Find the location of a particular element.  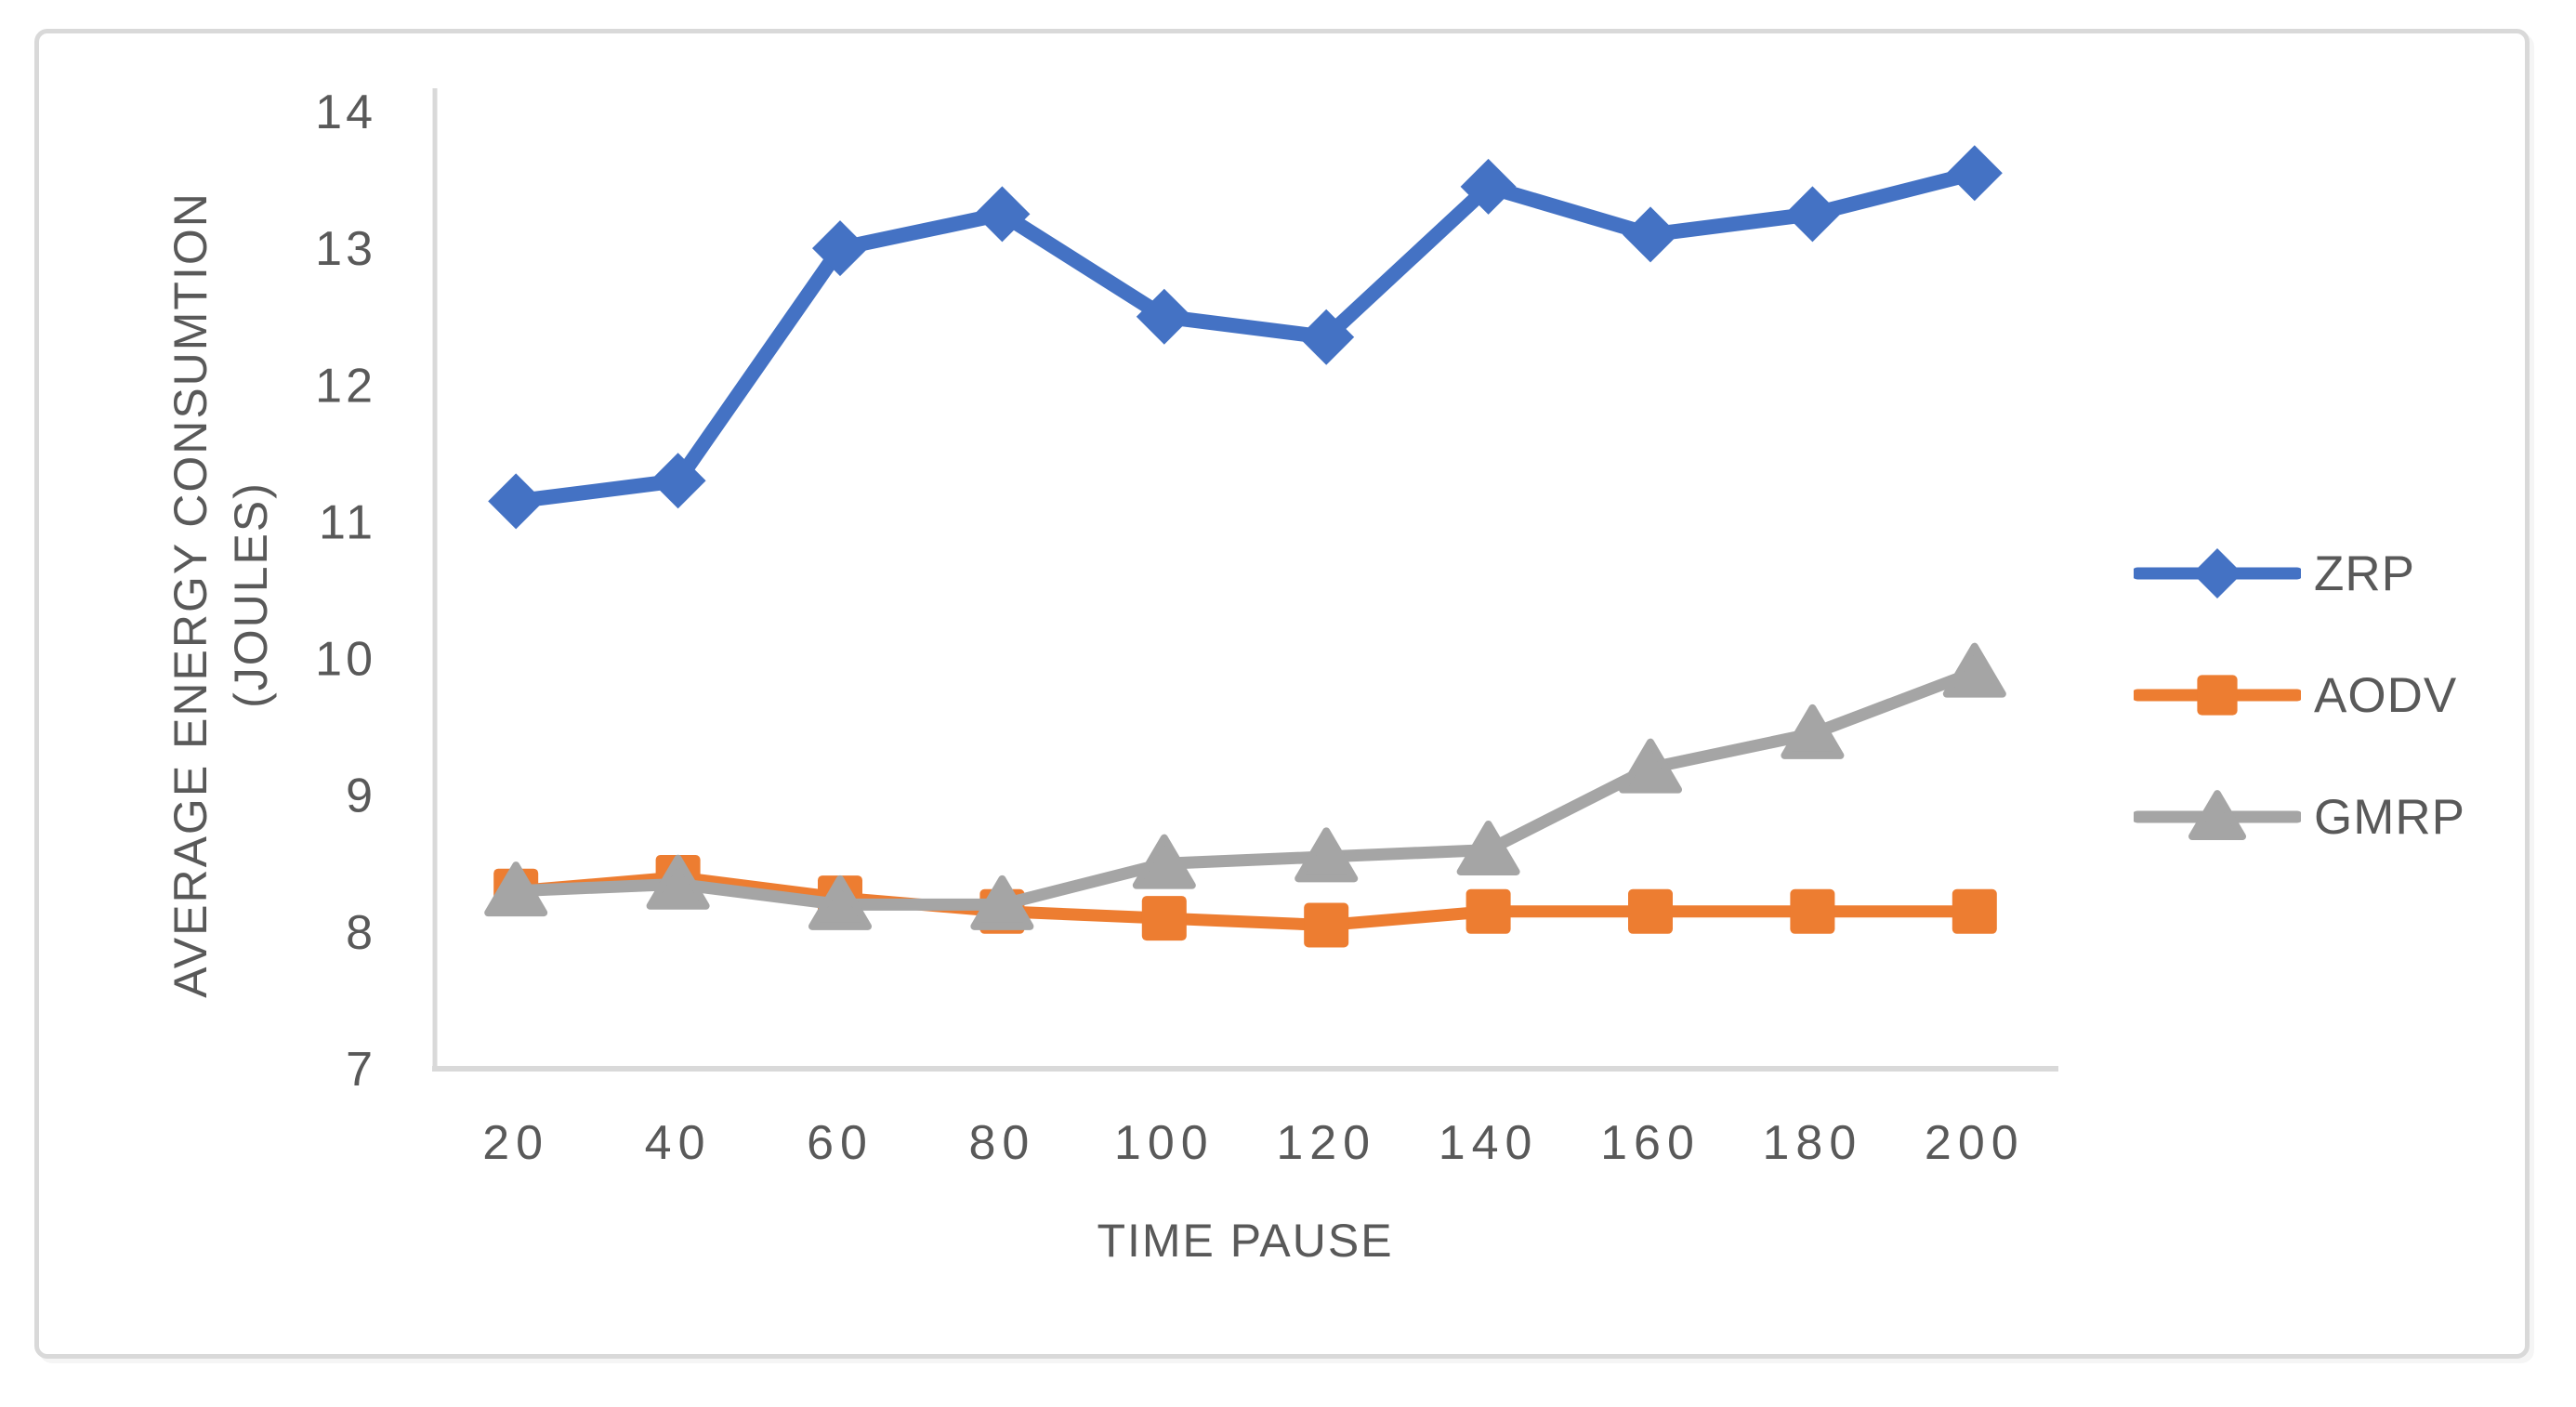

y-tick-label-13: 13 is located at coordinates (345, 249).